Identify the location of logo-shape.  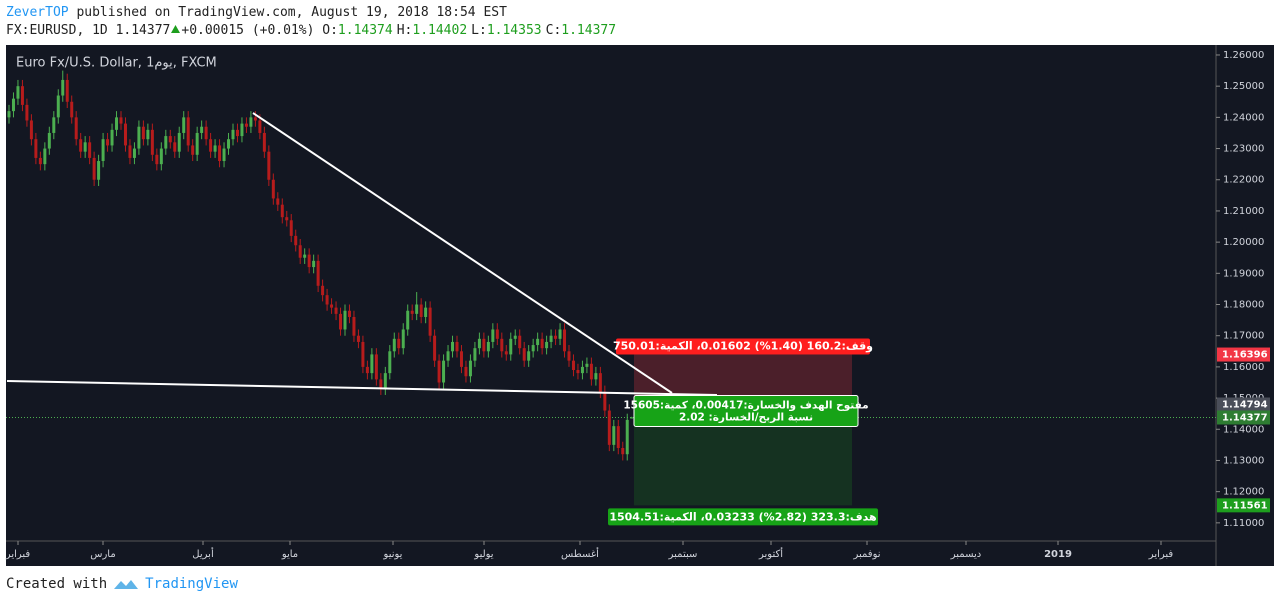
(126, 584).